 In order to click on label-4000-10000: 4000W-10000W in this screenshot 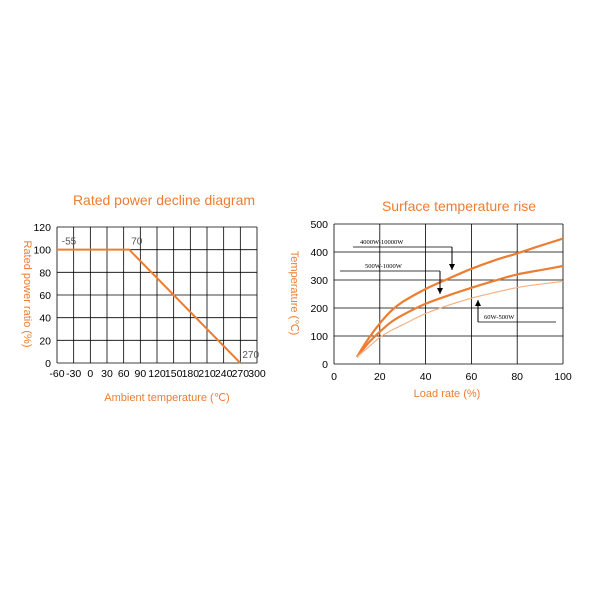, I will do `click(382, 242)`.